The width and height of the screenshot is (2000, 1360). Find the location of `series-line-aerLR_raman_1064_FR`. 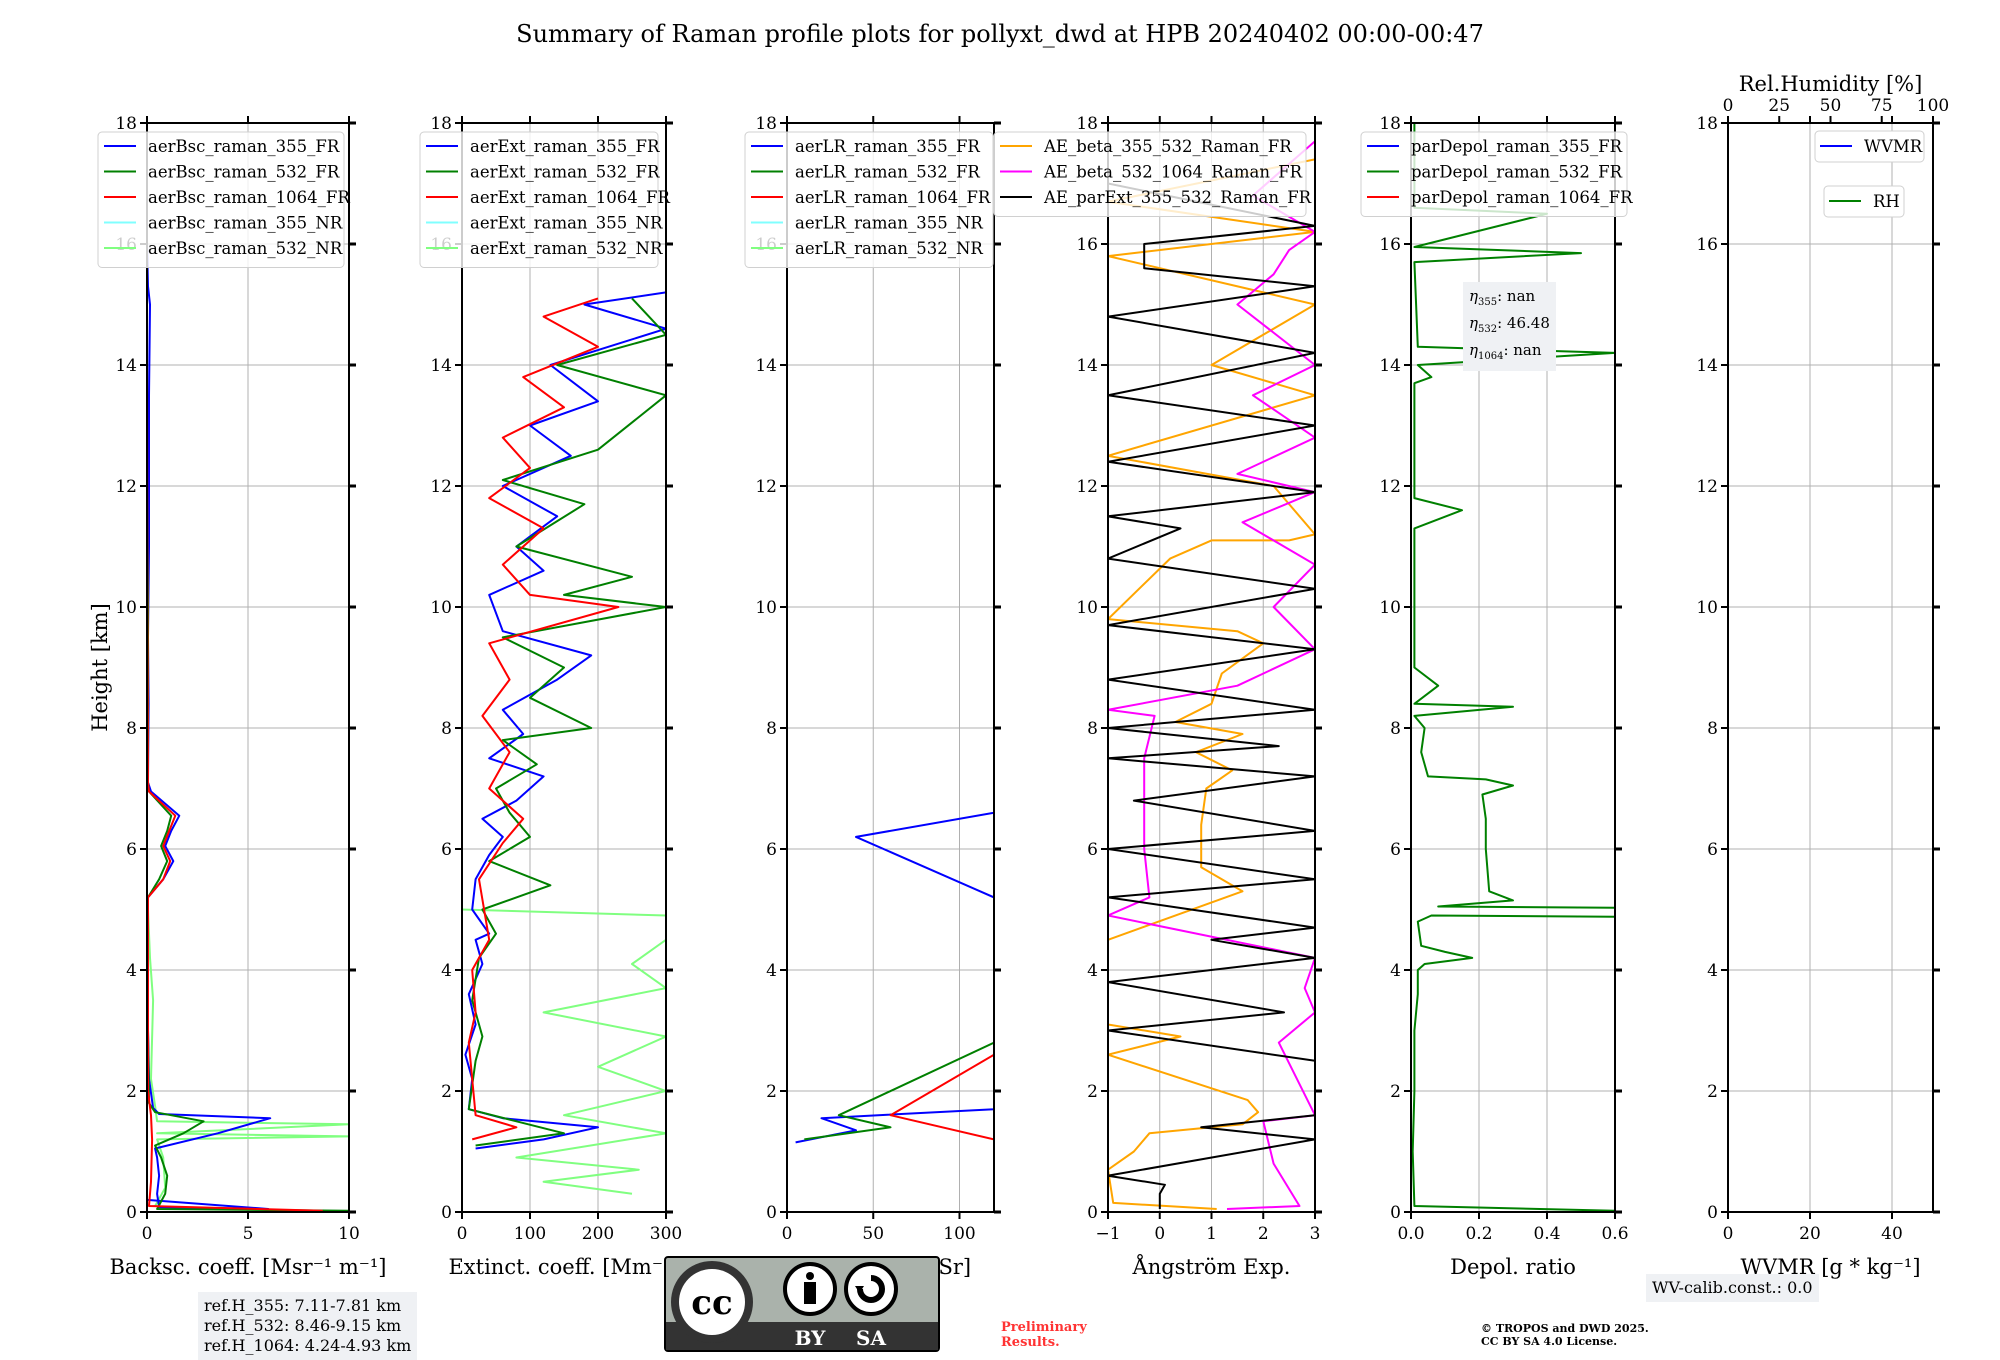

series-line-aerLR_raman_1064_FR is located at coordinates (941, 719).